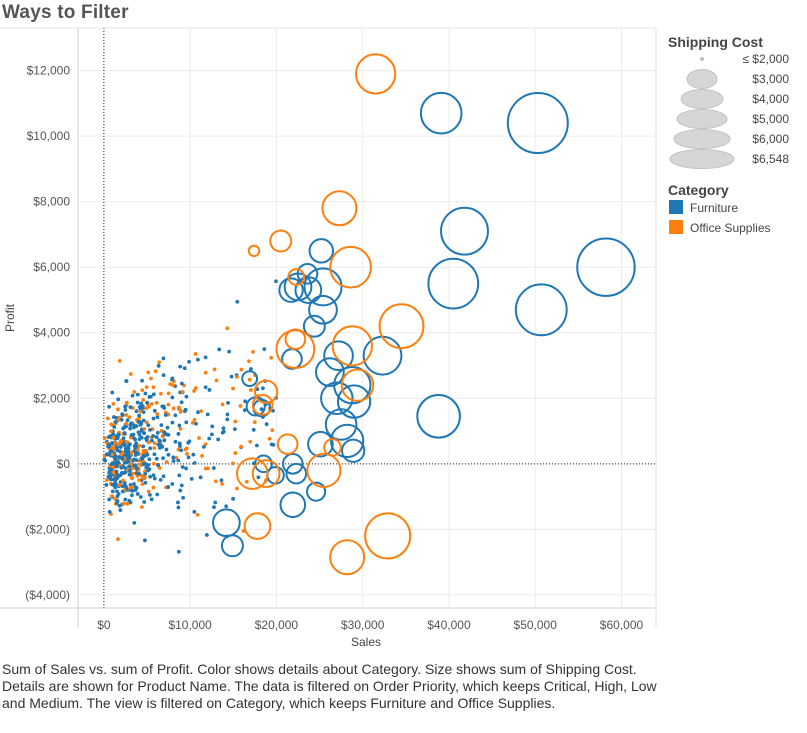  What do you see at coordinates (730, 228) in the screenshot?
I see `color-legend-label: Office Supplies` at bounding box center [730, 228].